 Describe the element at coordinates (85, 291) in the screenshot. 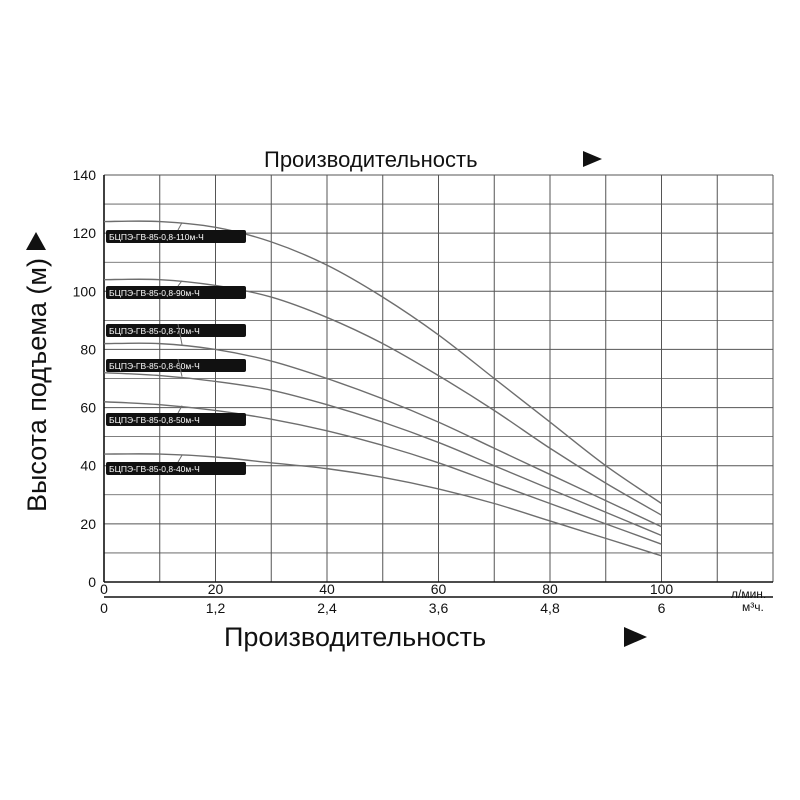

I see `y-tick-label: 100` at that location.